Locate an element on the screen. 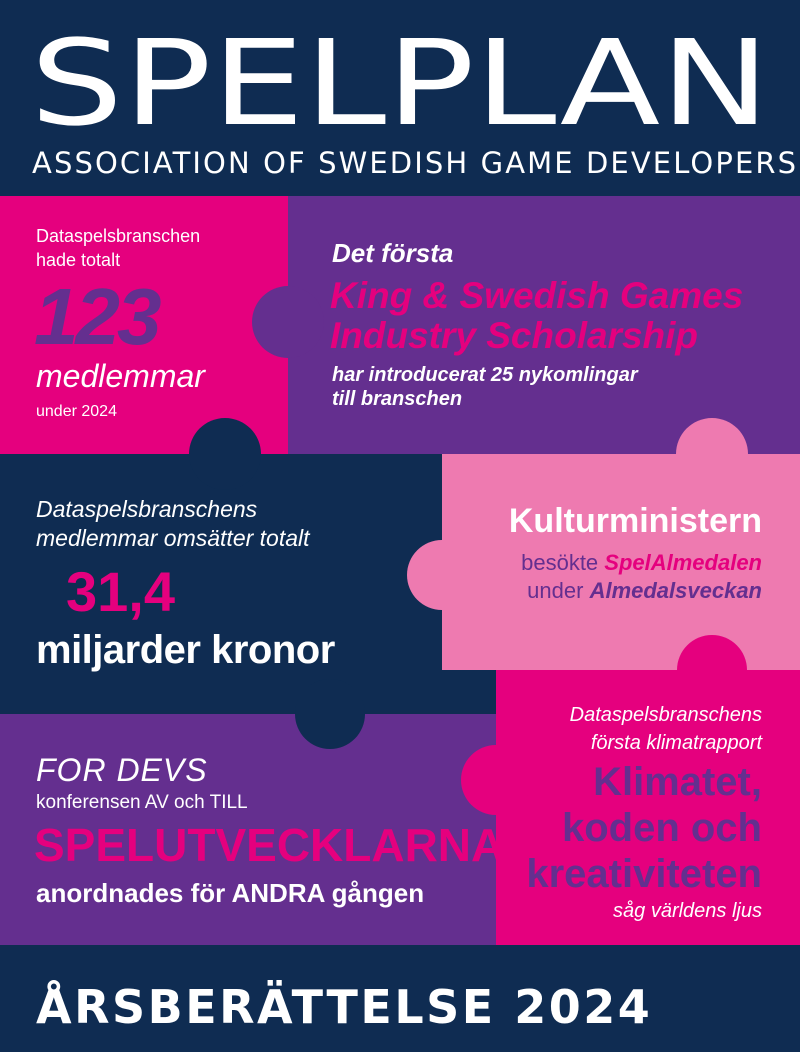  footer-band is located at coordinates (400, 998).